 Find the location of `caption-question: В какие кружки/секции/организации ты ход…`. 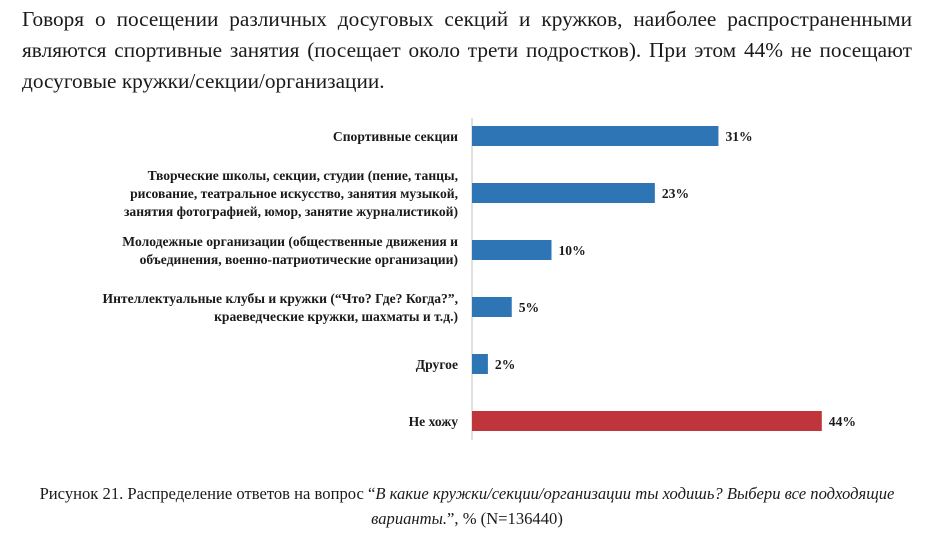

caption-question: В какие кружки/секции/организации ты ход… is located at coordinates (633, 506).